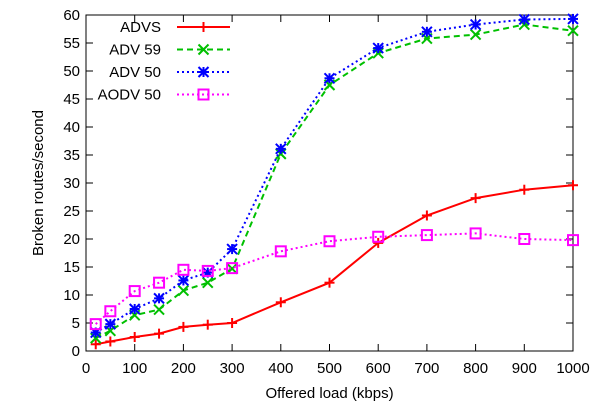 The width and height of the screenshot is (611, 414). Describe the element at coordinates (280, 368) in the screenshot. I see `x-tick-label: 400` at that location.